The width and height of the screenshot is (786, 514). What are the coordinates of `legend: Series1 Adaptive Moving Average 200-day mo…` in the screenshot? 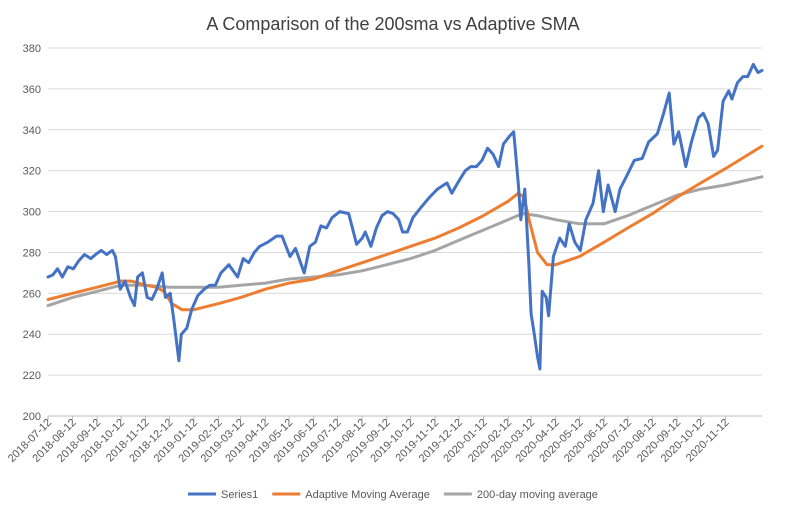 It's located at (393, 495).